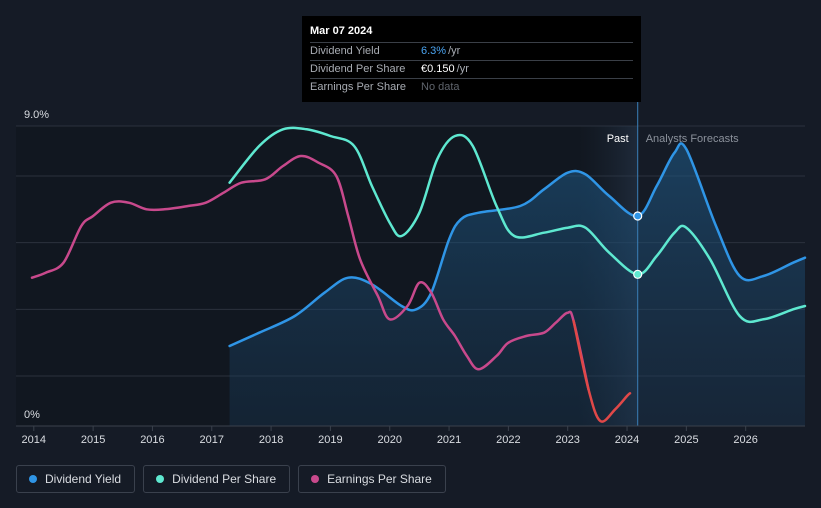 This screenshot has width=821, height=508. Describe the element at coordinates (745, 440) in the screenshot. I see `x-tick-label: 2026` at that location.